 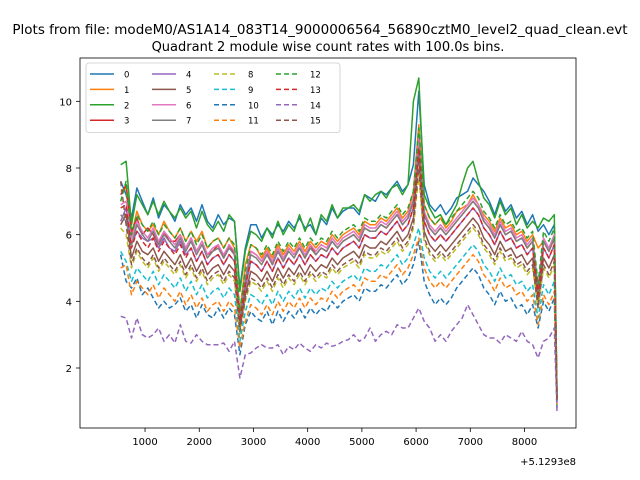 I want to click on x-axis: 1000 2000 3000 4000 5000 6000 7000 8000, so click(x=334, y=438).